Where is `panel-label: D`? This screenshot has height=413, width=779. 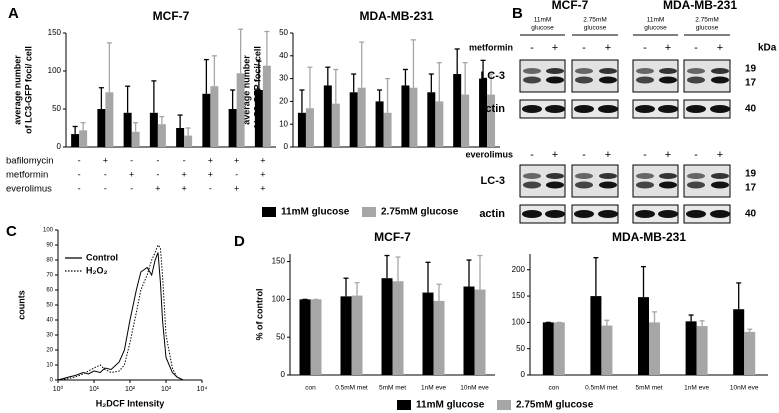 panel-label: D is located at coordinates (239, 241).